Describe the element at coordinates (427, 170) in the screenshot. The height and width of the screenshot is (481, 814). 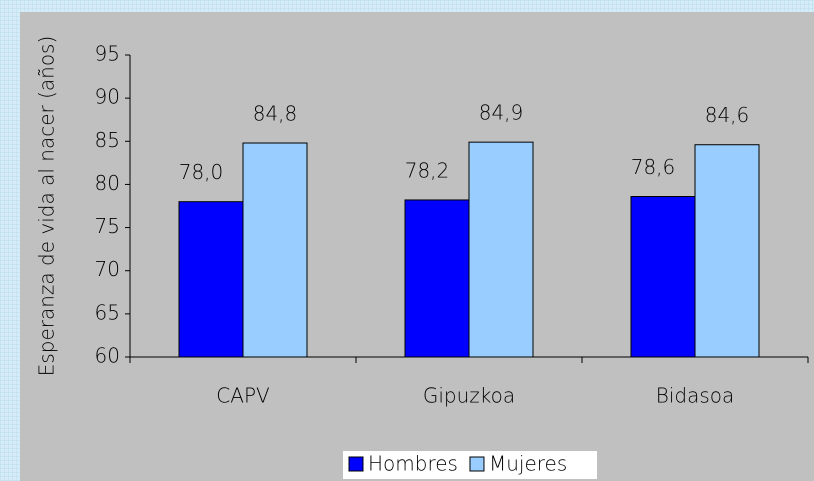
I see `value-label: 78,2` at that location.